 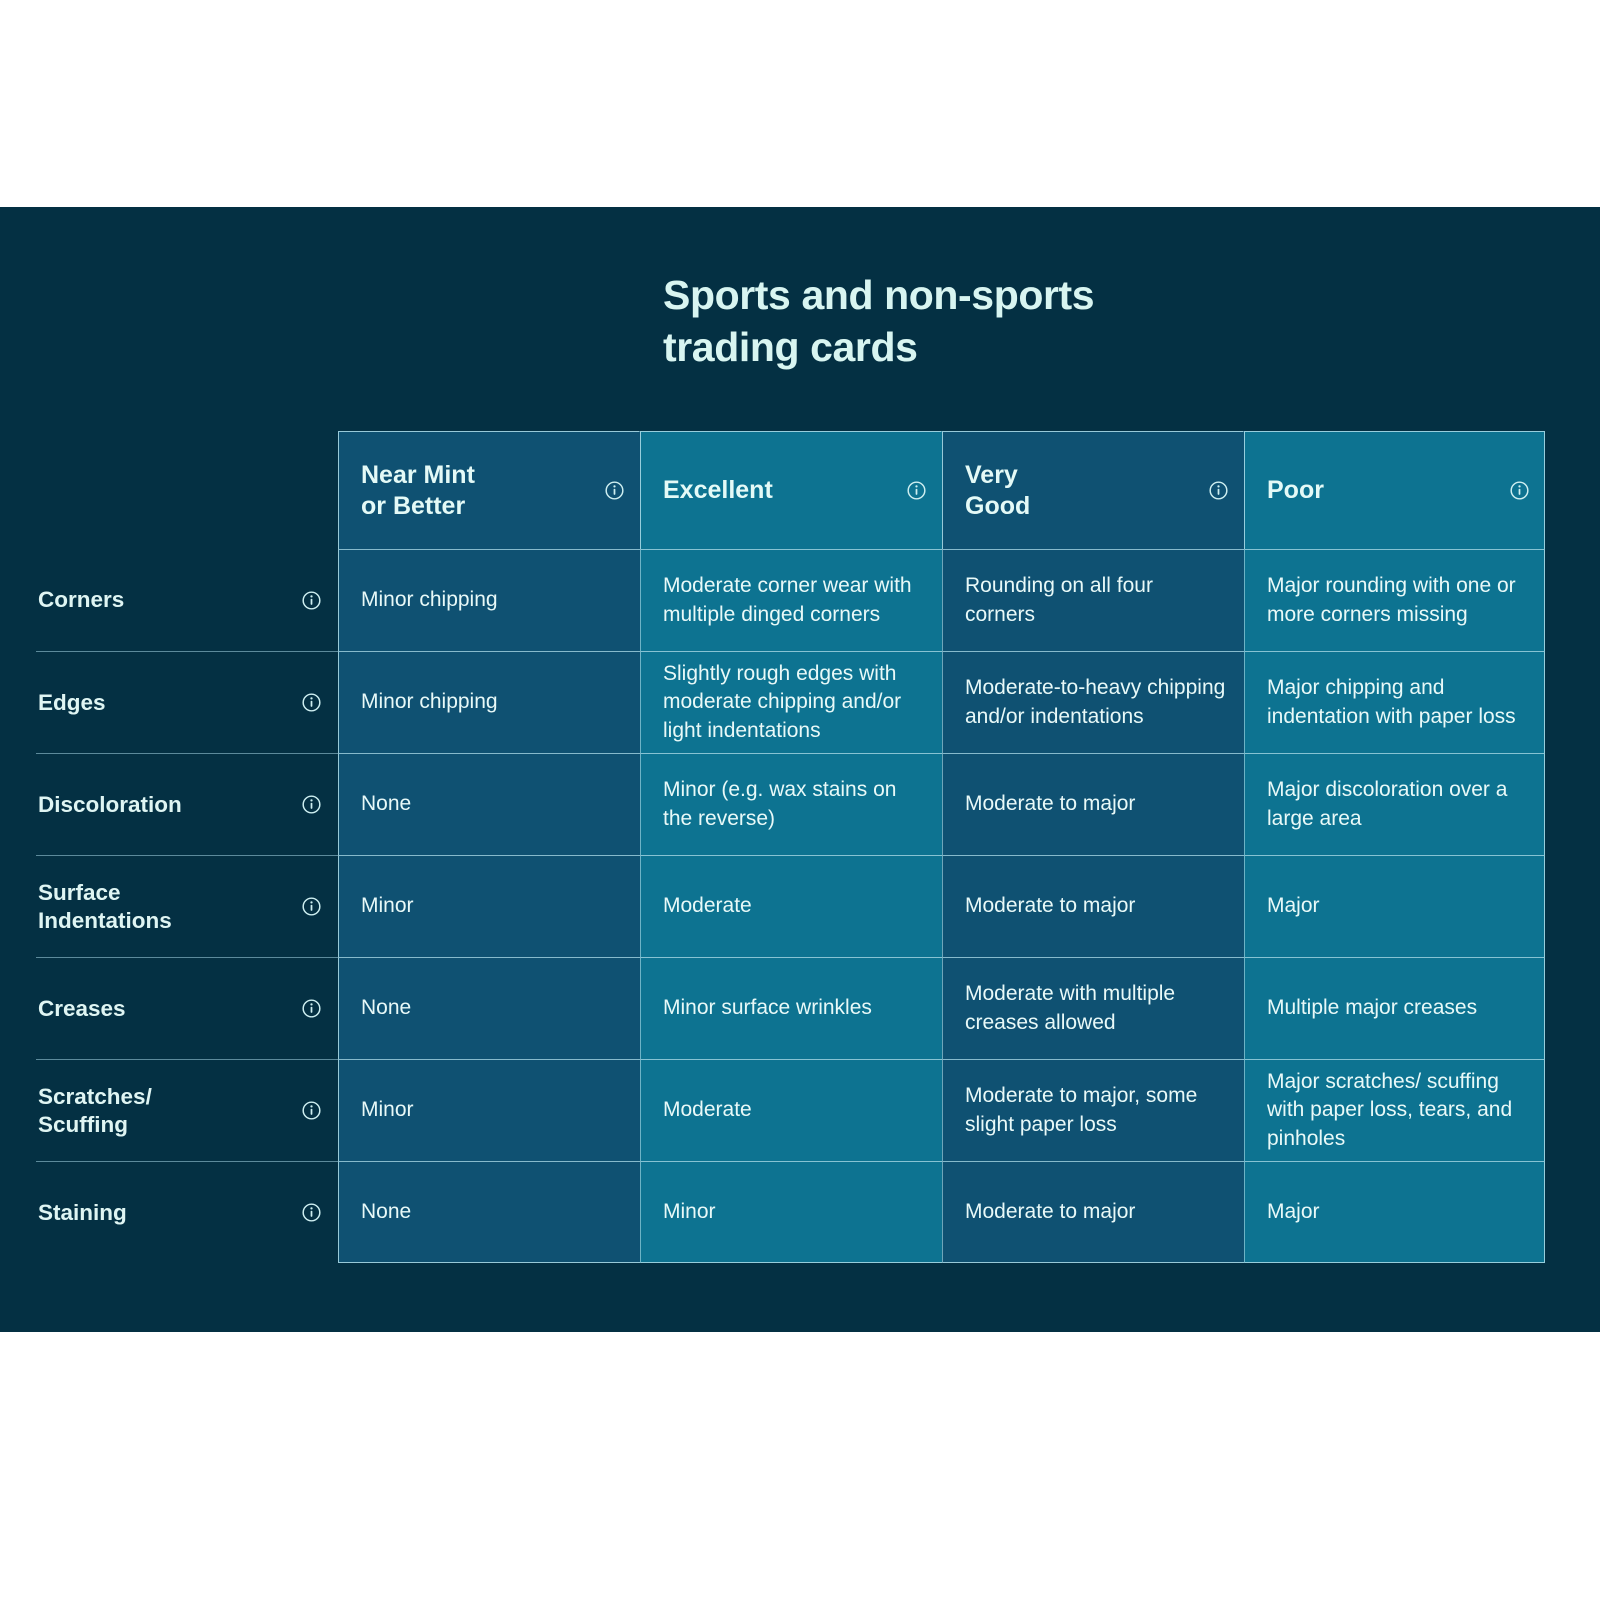 I want to click on page-title-line-1: Sports and non-sports, so click(x=879, y=295).